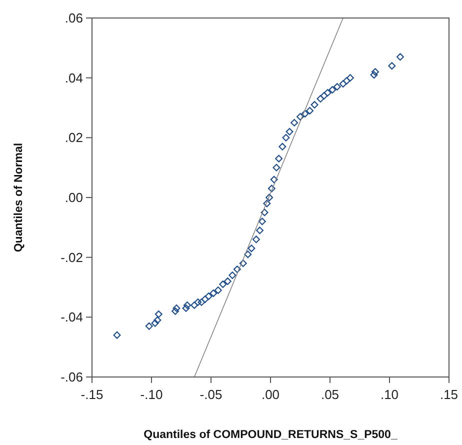 This screenshot has width=462, height=445. What do you see at coordinates (92, 394) in the screenshot?
I see `x-tick-label: -.15` at bounding box center [92, 394].